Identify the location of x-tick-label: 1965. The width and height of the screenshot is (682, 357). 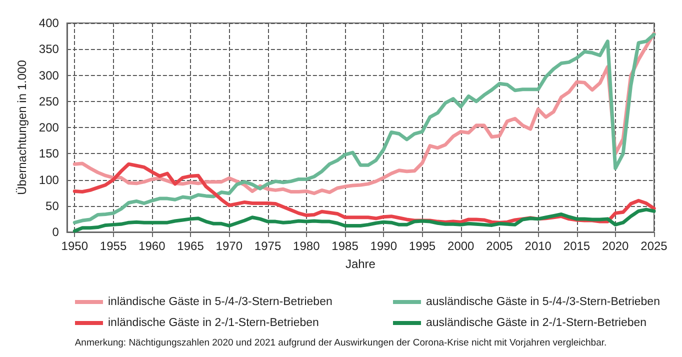
(190, 246).